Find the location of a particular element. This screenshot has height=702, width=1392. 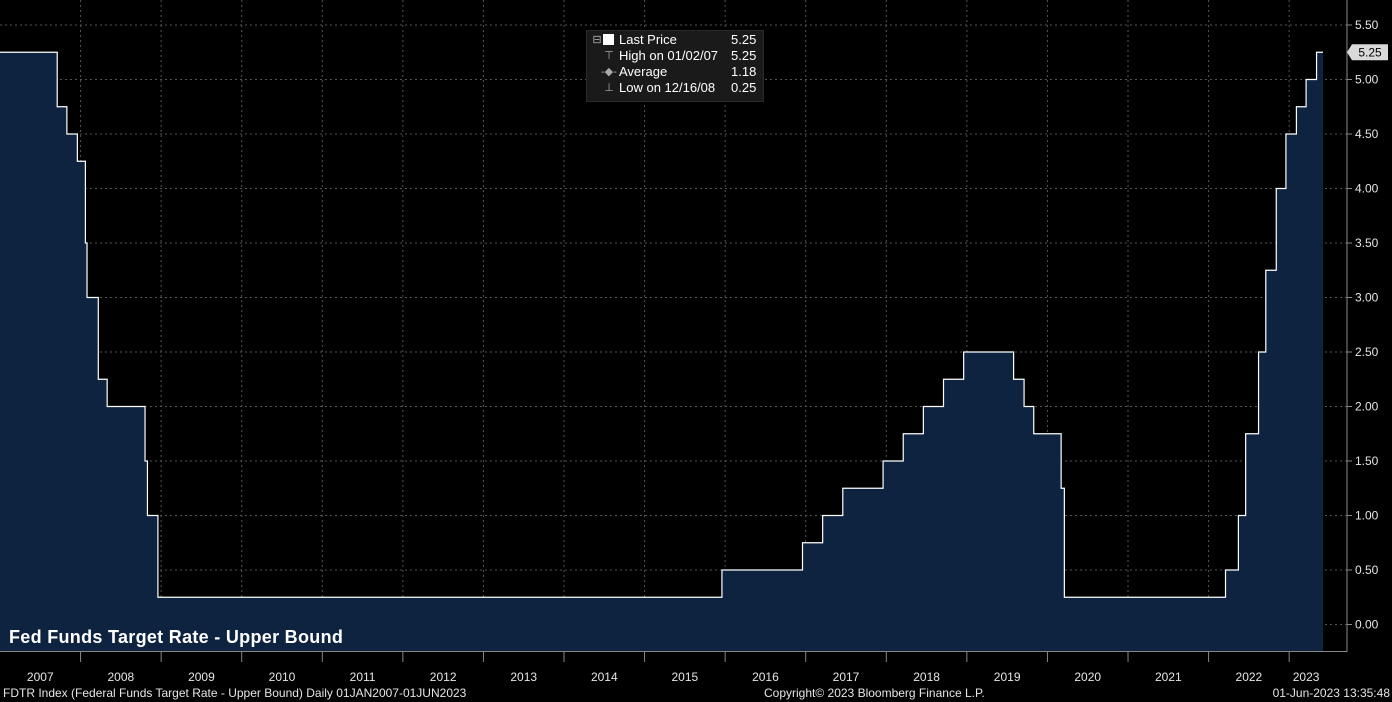

y-tick-label: 2.50 is located at coordinates (1367, 352).